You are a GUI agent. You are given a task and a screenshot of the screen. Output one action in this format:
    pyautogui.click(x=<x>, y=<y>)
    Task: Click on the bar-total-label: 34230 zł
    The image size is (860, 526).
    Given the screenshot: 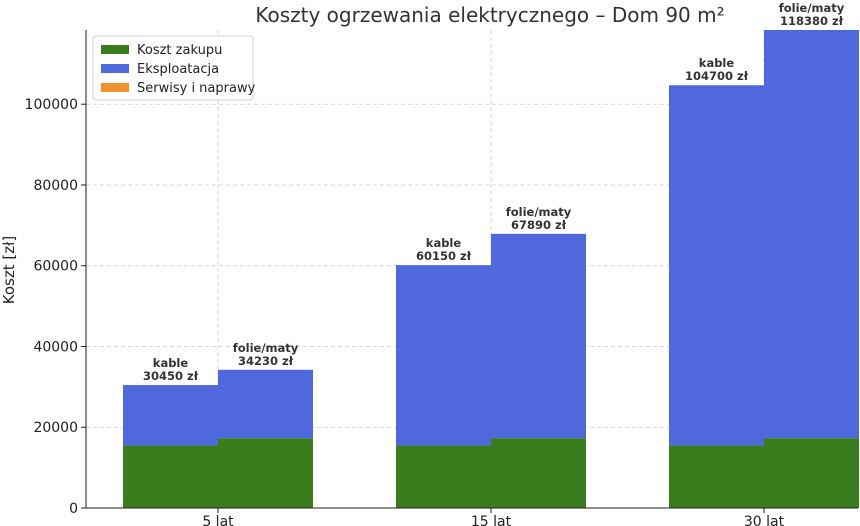 What is the action you would take?
    pyautogui.click(x=266, y=361)
    